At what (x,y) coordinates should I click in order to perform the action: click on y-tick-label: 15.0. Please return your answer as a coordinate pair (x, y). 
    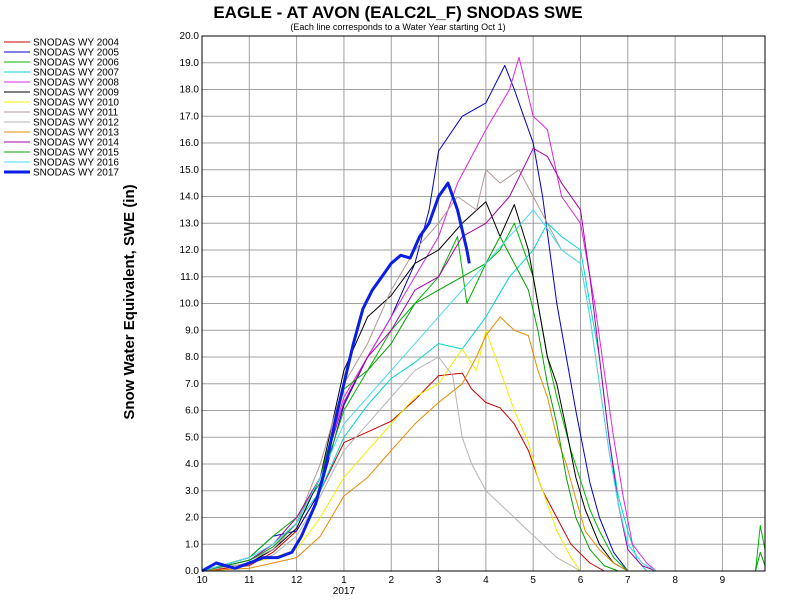
    Looking at the image, I should click on (190, 170).